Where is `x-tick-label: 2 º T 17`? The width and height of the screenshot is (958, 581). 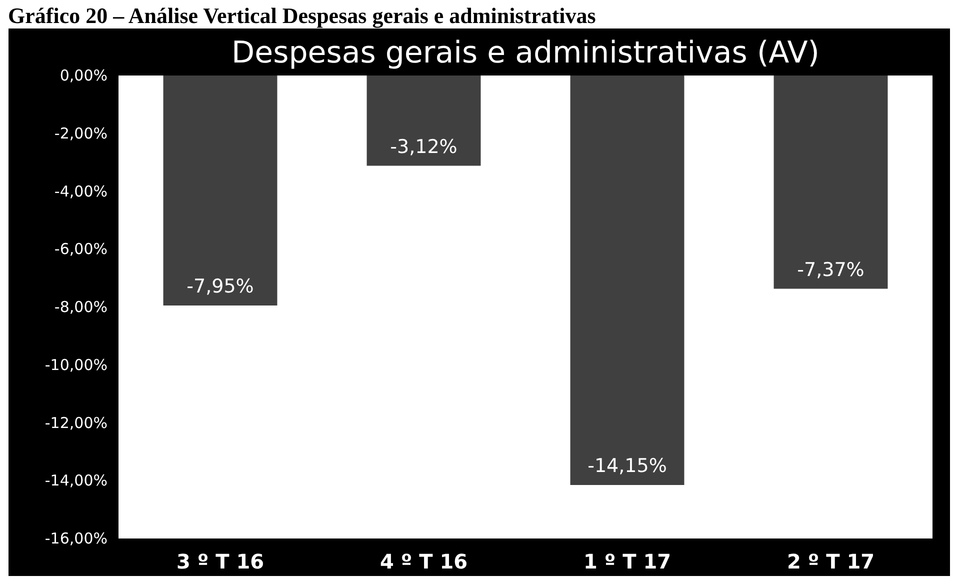 x-tick-label: 2 º T 17 is located at coordinates (830, 562).